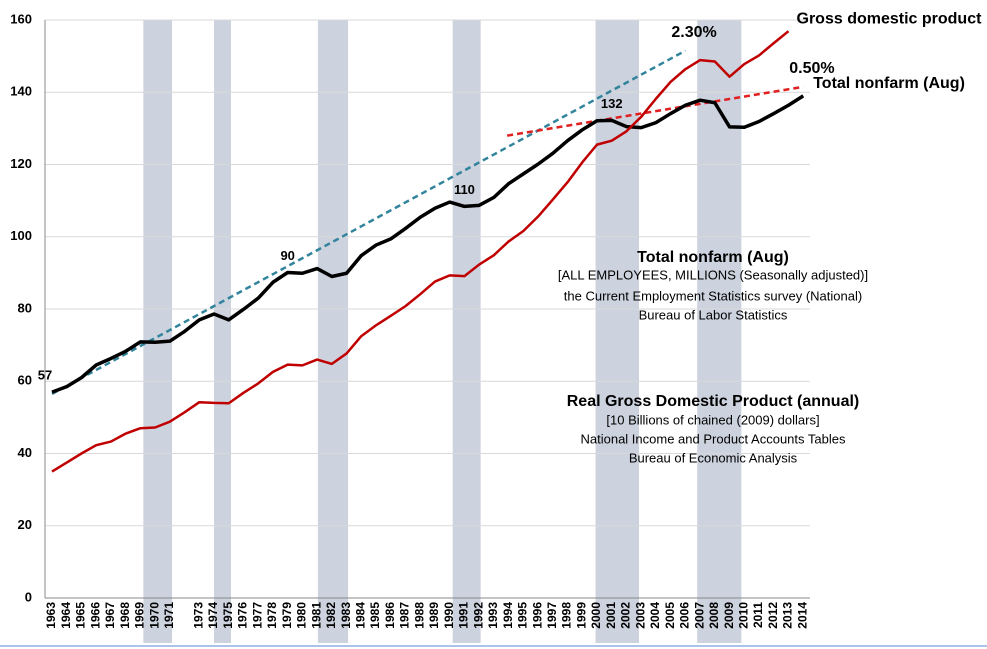 This screenshot has width=987, height=649. I want to click on x-tick-label: 1963, so click(51, 615).